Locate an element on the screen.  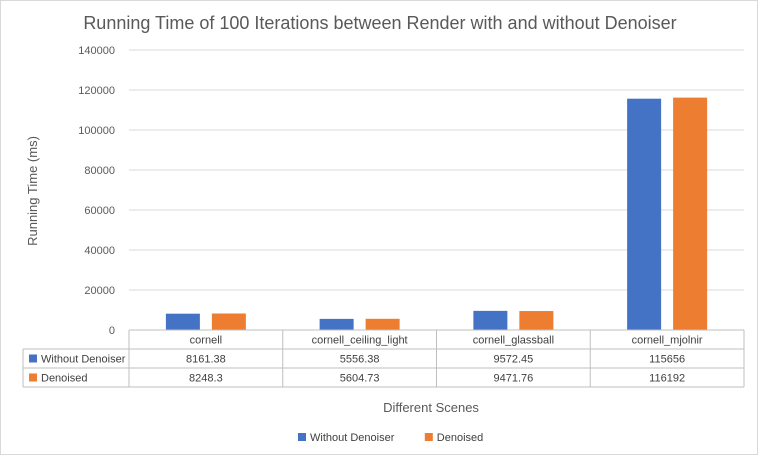
y-axis-label: Running Time (ms) is located at coordinates (32, 191).